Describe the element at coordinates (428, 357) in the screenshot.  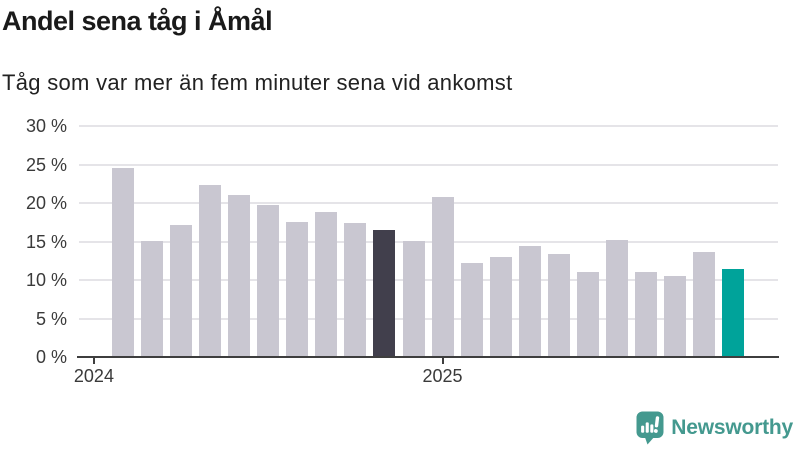
I see `x-axis-line` at that location.